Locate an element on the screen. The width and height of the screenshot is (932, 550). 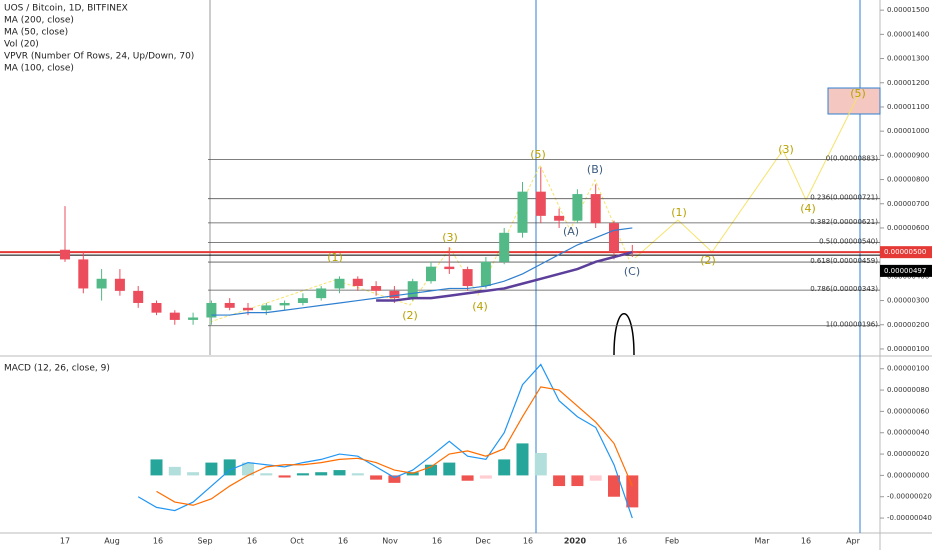
x-tick-label: Mar is located at coordinates (762, 541).